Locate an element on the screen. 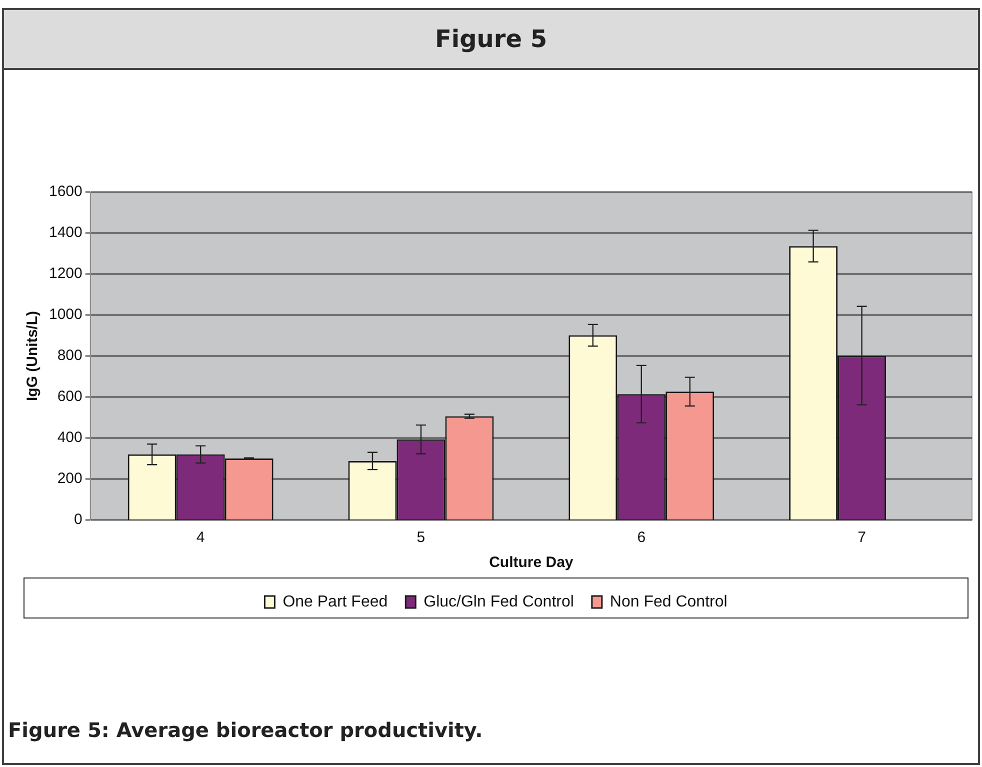 This screenshot has width=982, height=767. y-tick-label: 400 is located at coordinates (69, 437).